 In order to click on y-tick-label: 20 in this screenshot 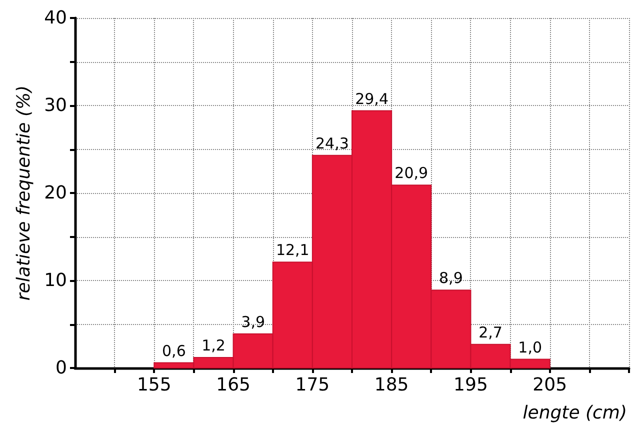, I will do `click(55, 193)`.